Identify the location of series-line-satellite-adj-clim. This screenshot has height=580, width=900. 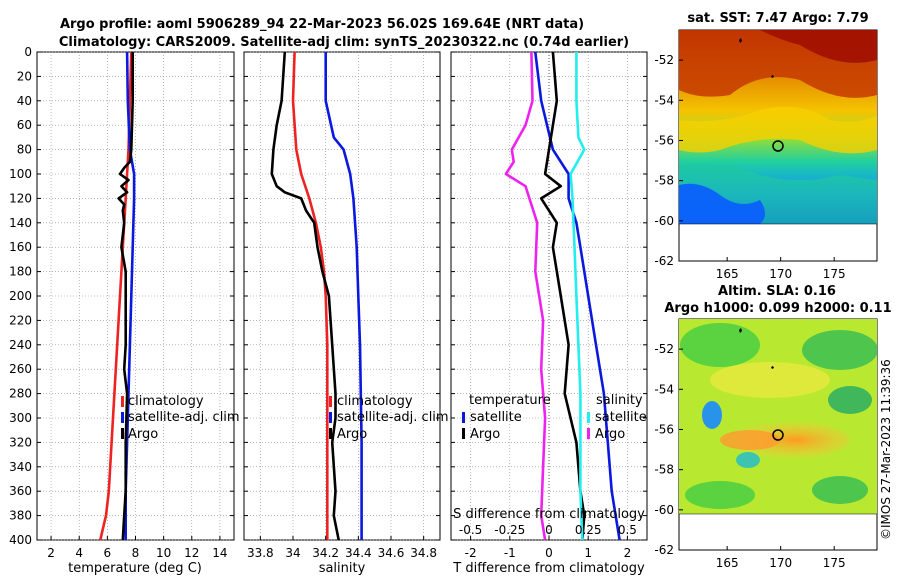
(343, 296).